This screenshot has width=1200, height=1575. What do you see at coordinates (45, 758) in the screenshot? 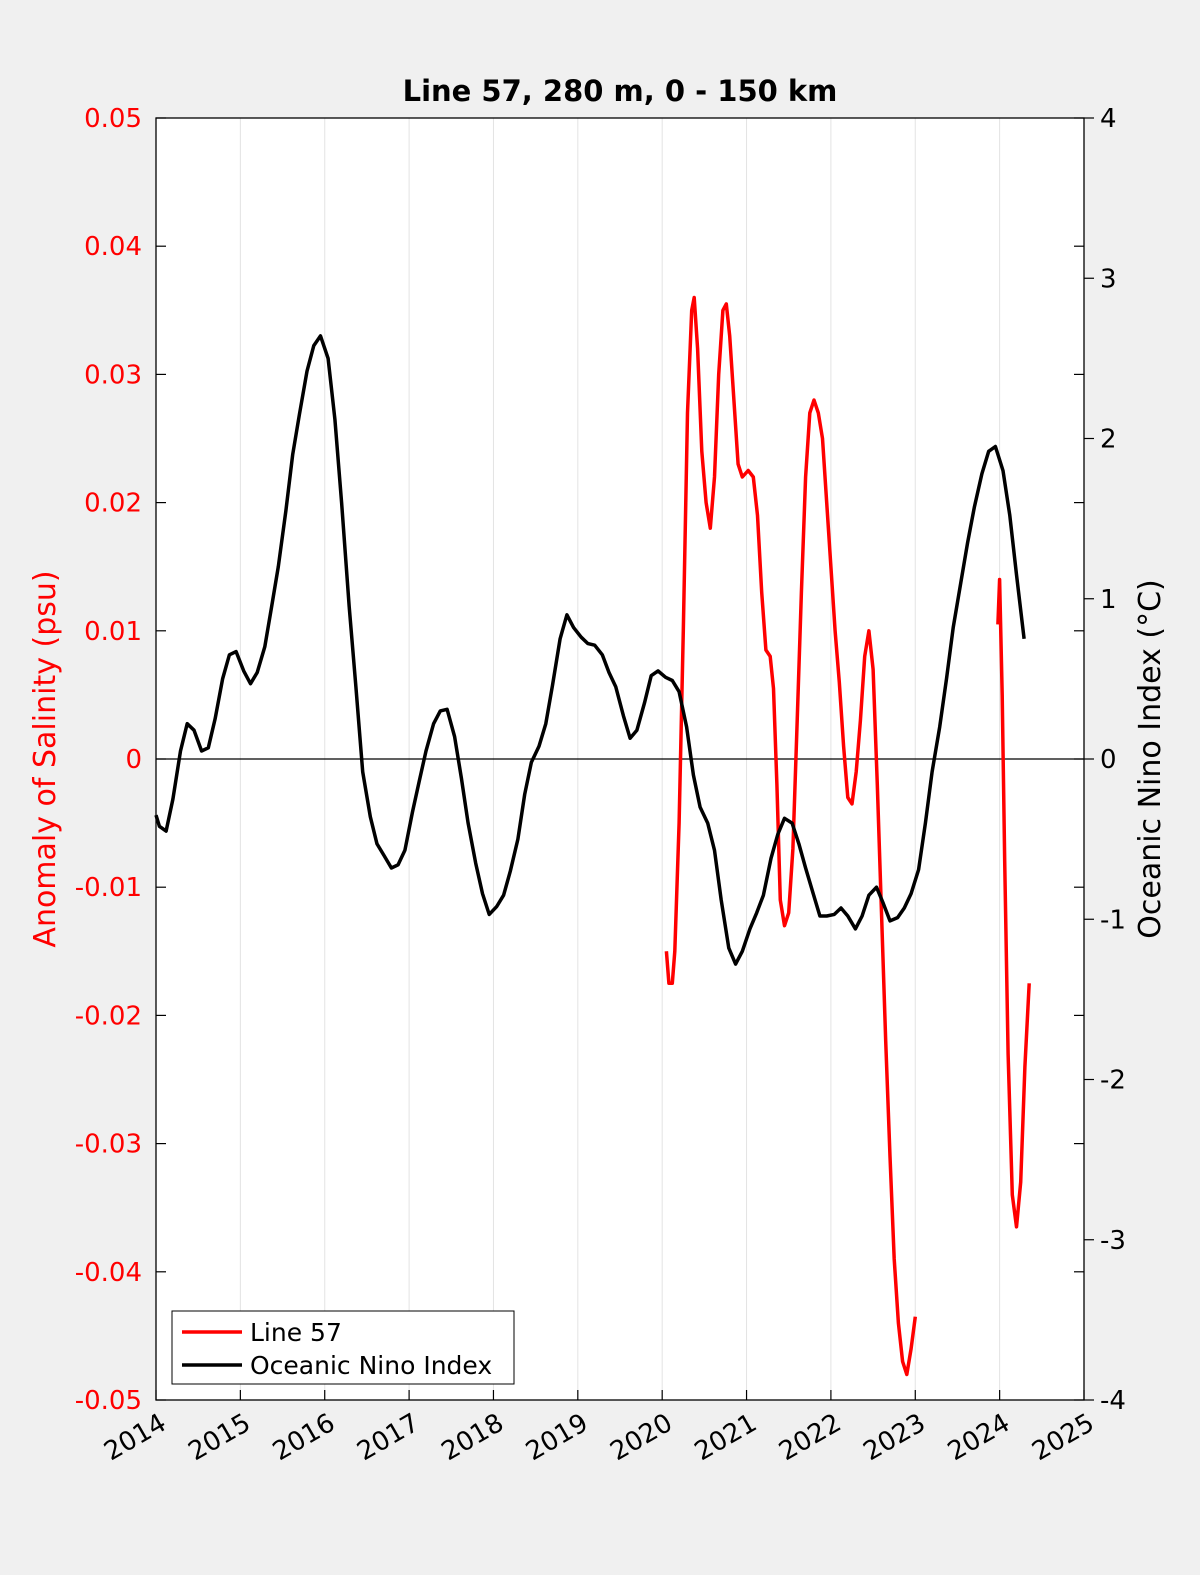
I see `left-axis-title: Anomaly of Salinity (psu)` at bounding box center [45, 758].